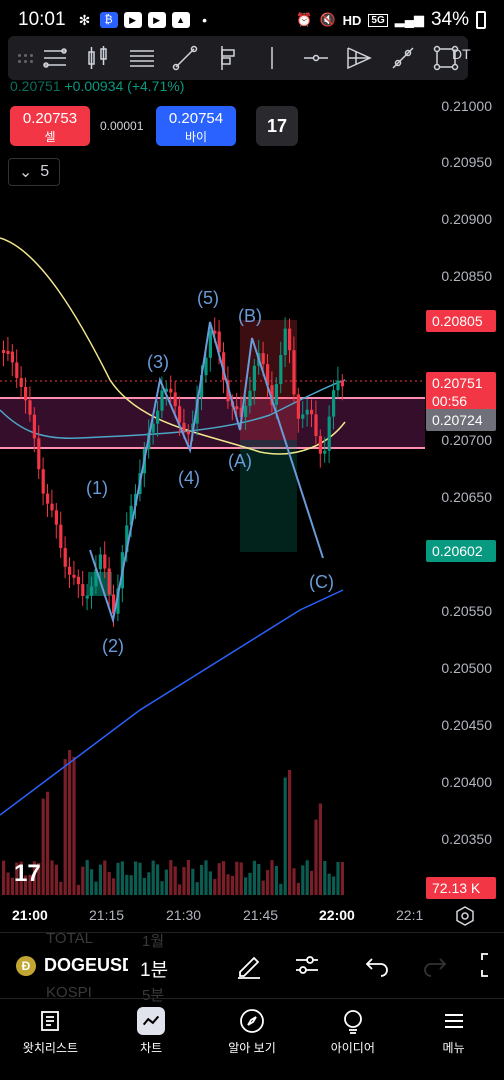  I want to click on chevron-down-icon: ⌄, so click(25, 172).